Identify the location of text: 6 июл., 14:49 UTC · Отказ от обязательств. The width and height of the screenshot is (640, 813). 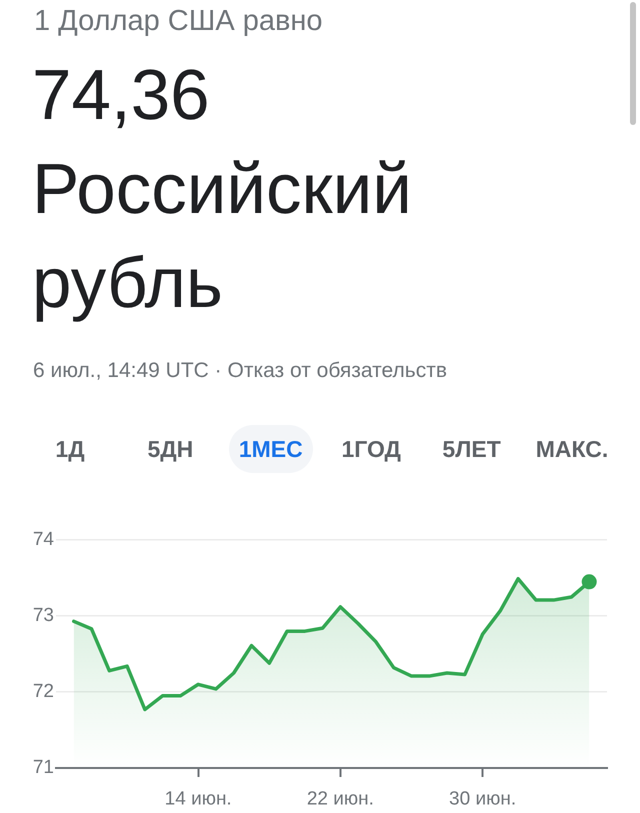
(240, 371).